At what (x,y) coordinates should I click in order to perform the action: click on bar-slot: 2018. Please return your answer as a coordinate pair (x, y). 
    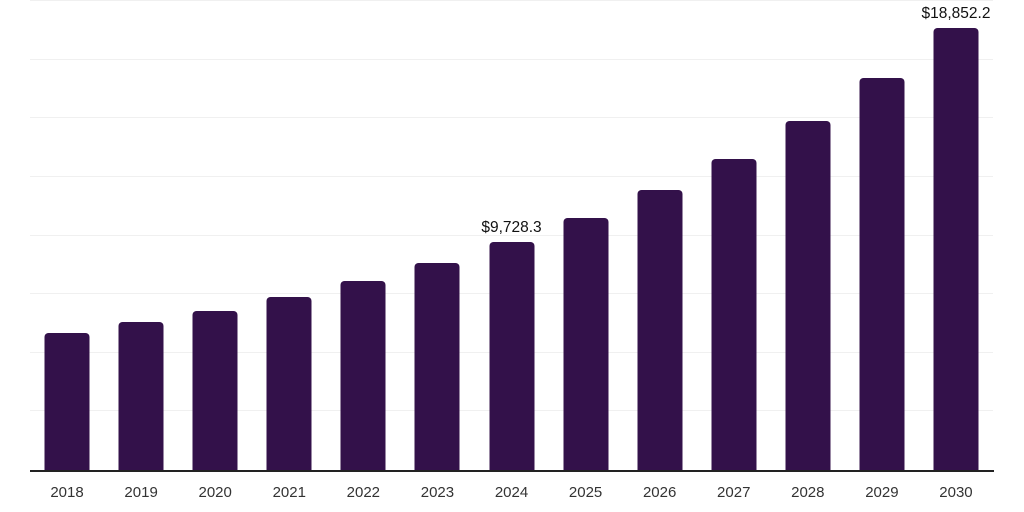
    Looking at the image, I should click on (67, 250).